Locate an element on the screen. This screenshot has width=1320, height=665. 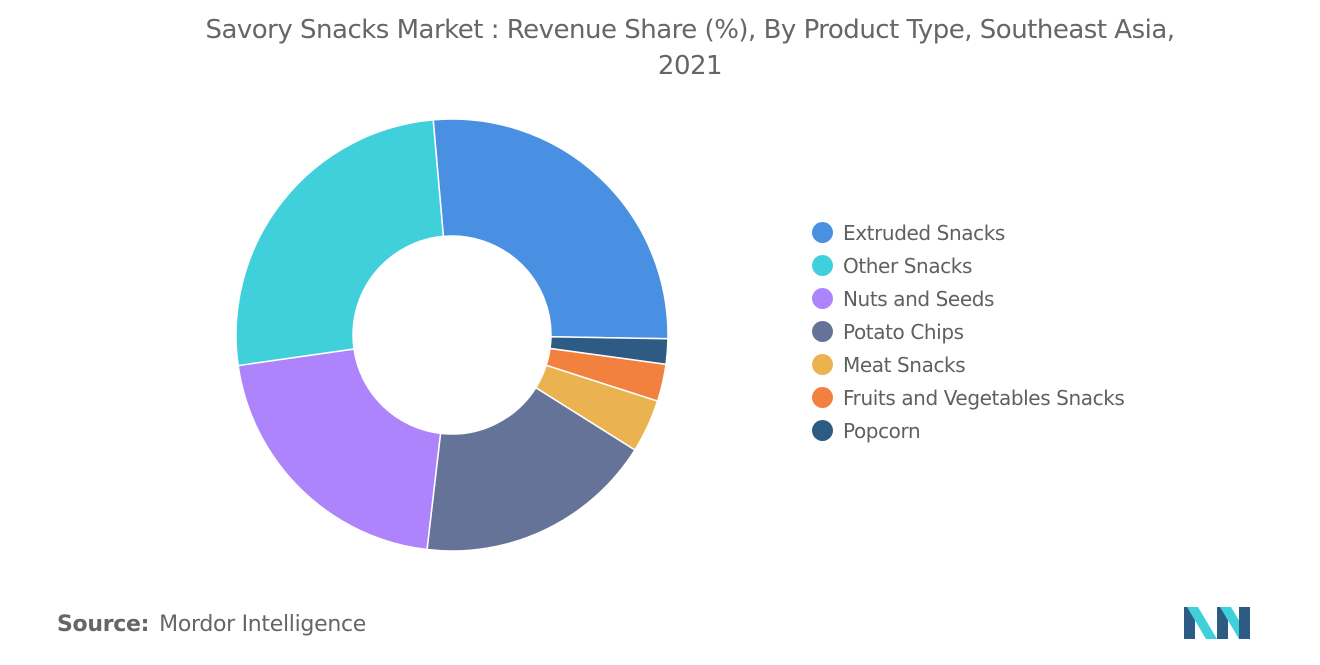
slice-nuts-and-seeds is located at coordinates (339, 449).